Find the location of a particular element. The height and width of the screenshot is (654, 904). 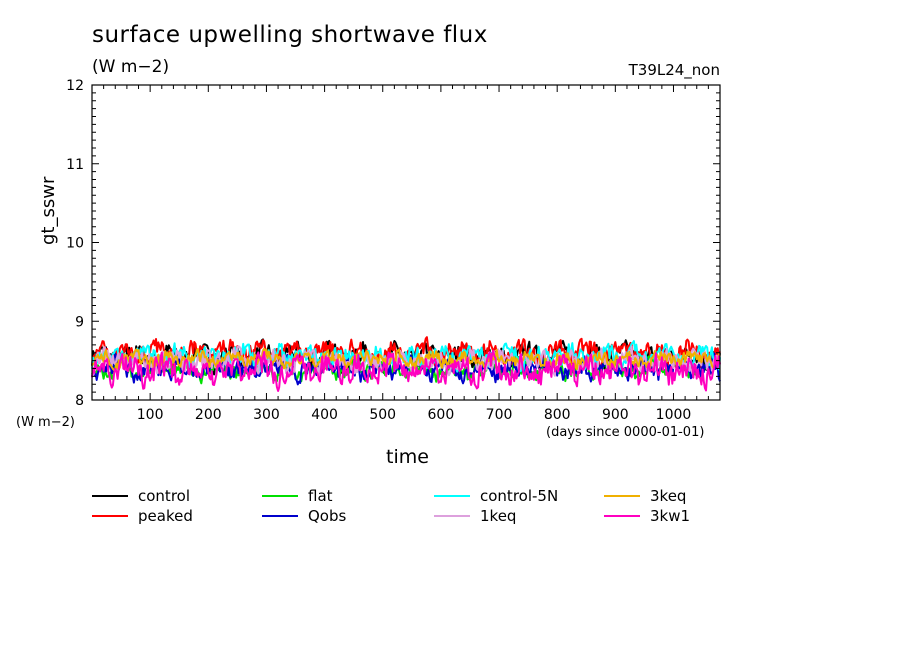

x-axis-label: time is located at coordinates (407, 457).